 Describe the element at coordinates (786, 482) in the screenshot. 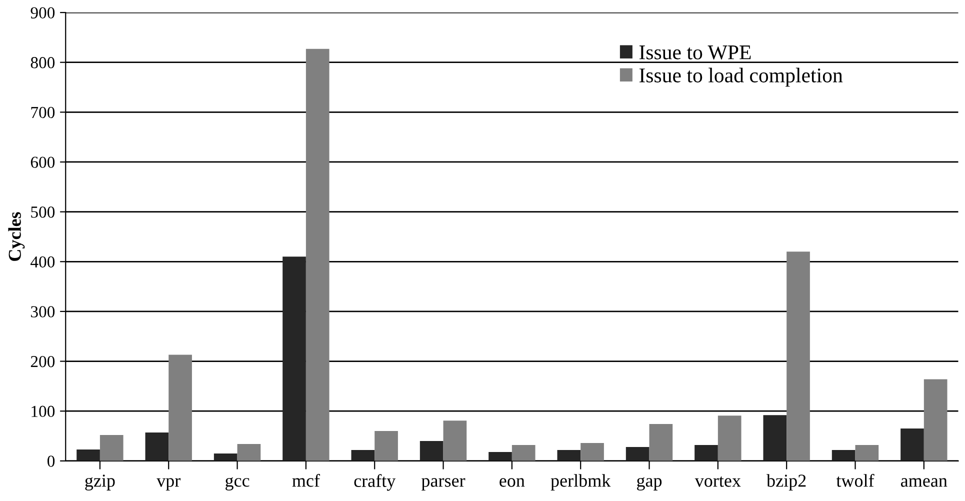

I see `x-tick-label: bzip2` at that location.